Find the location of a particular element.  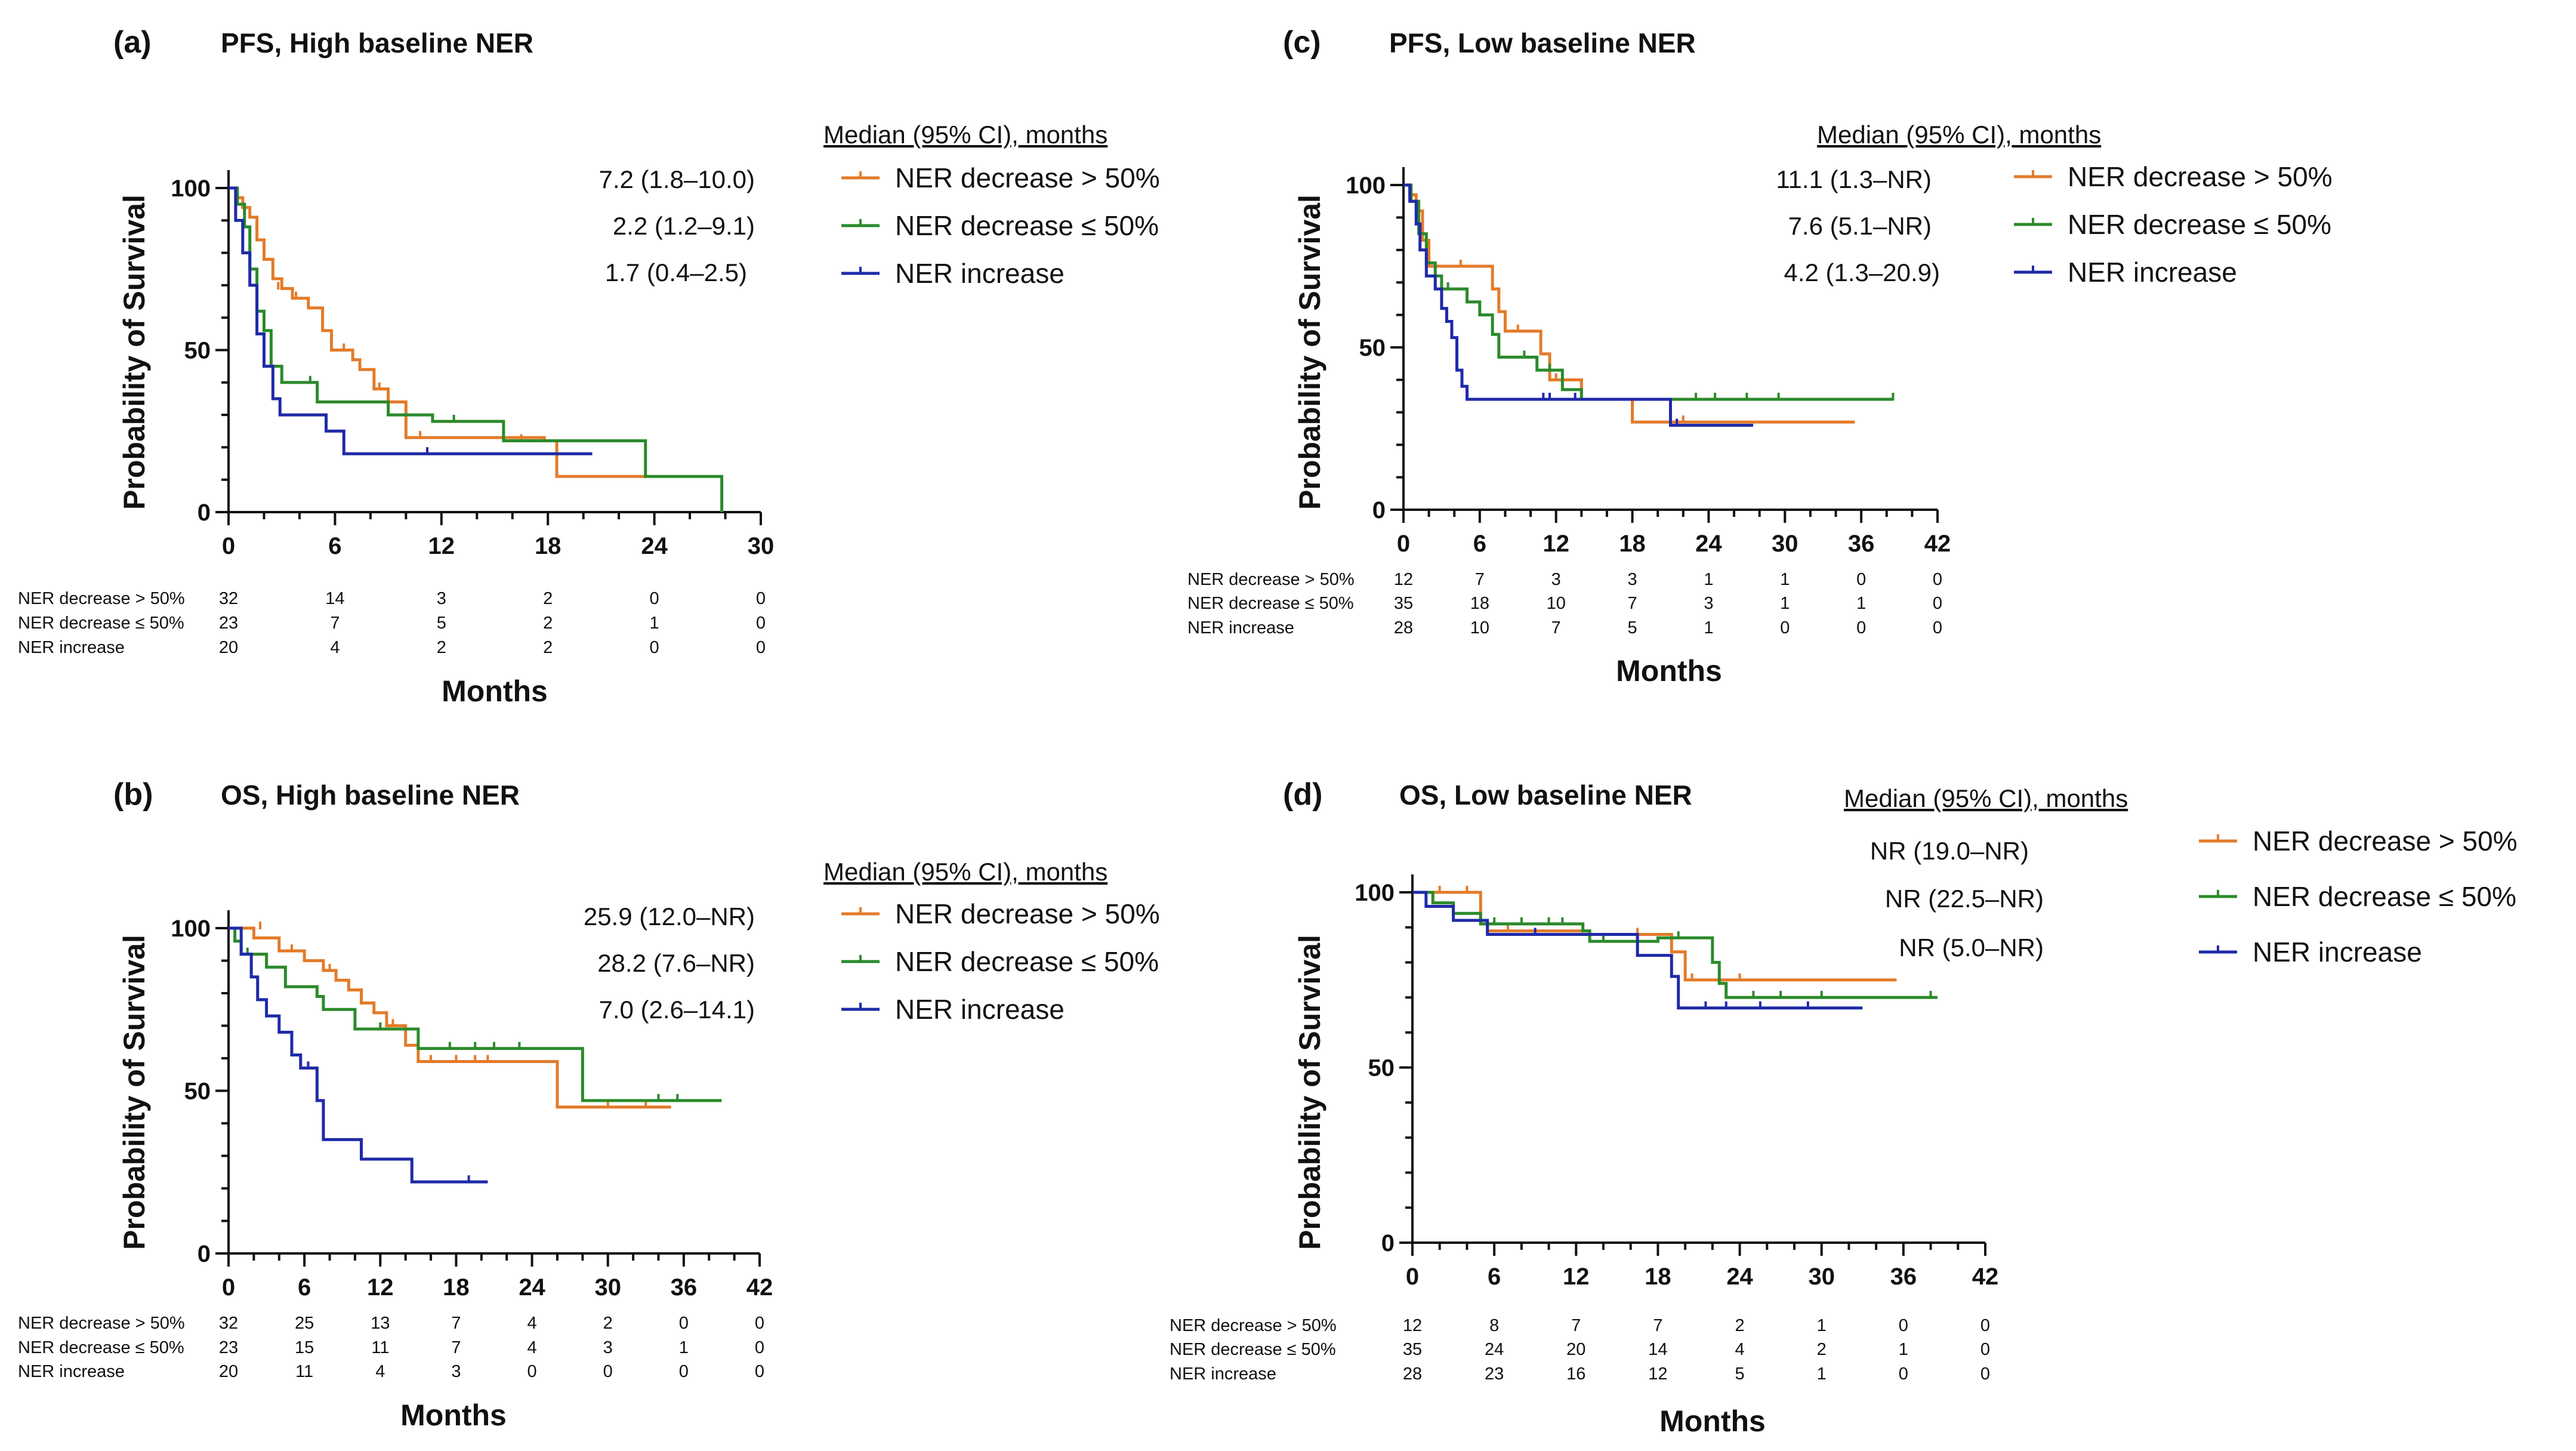

median-value: 2.2 (1.2–9.1) is located at coordinates (684, 226).